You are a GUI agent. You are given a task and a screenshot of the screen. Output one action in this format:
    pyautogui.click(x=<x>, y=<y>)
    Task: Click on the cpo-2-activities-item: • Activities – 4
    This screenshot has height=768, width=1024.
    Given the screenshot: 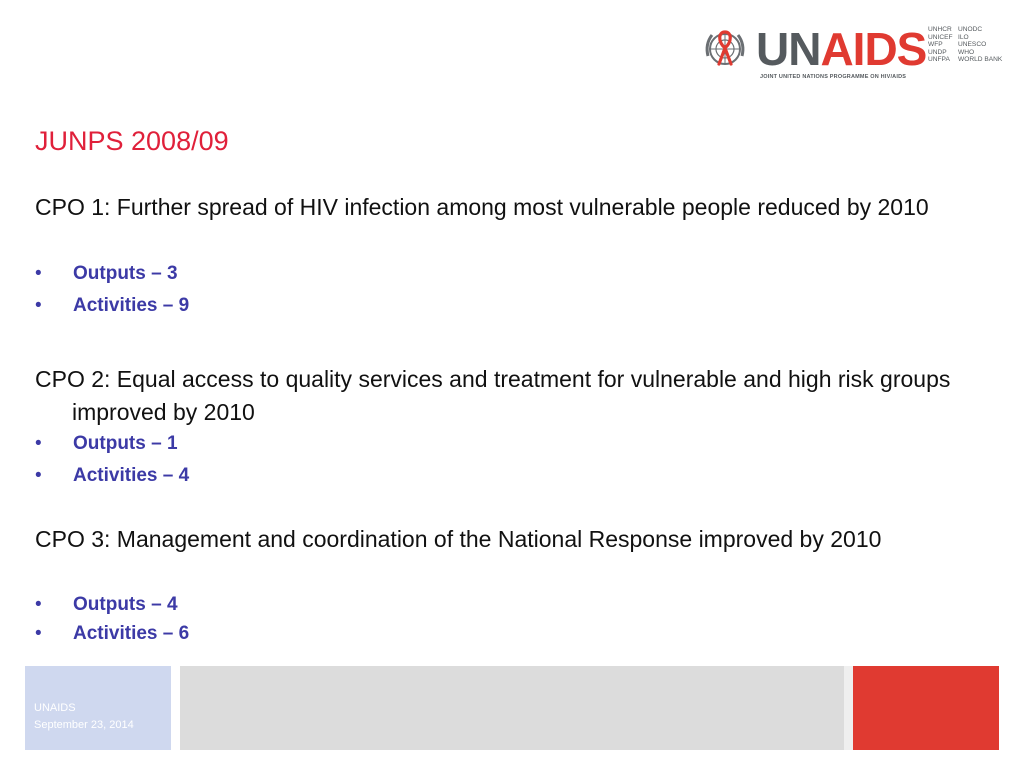 What is the action you would take?
    pyautogui.click(x=112, y=476)
    